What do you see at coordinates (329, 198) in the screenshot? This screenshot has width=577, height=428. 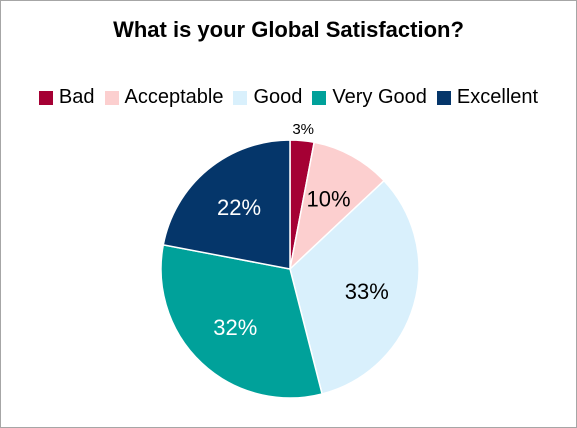 I see `data-label-acceptable: 10%` at bounding box center [329, 198].